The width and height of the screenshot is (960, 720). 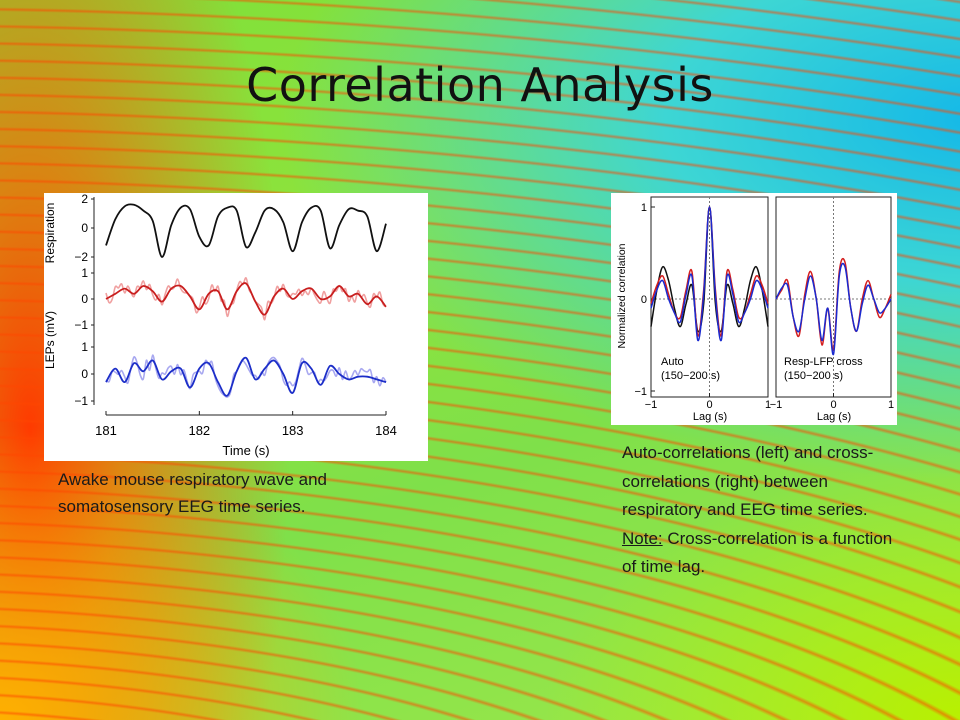 I want to click on respiration-line, so click(x=246, y=230).